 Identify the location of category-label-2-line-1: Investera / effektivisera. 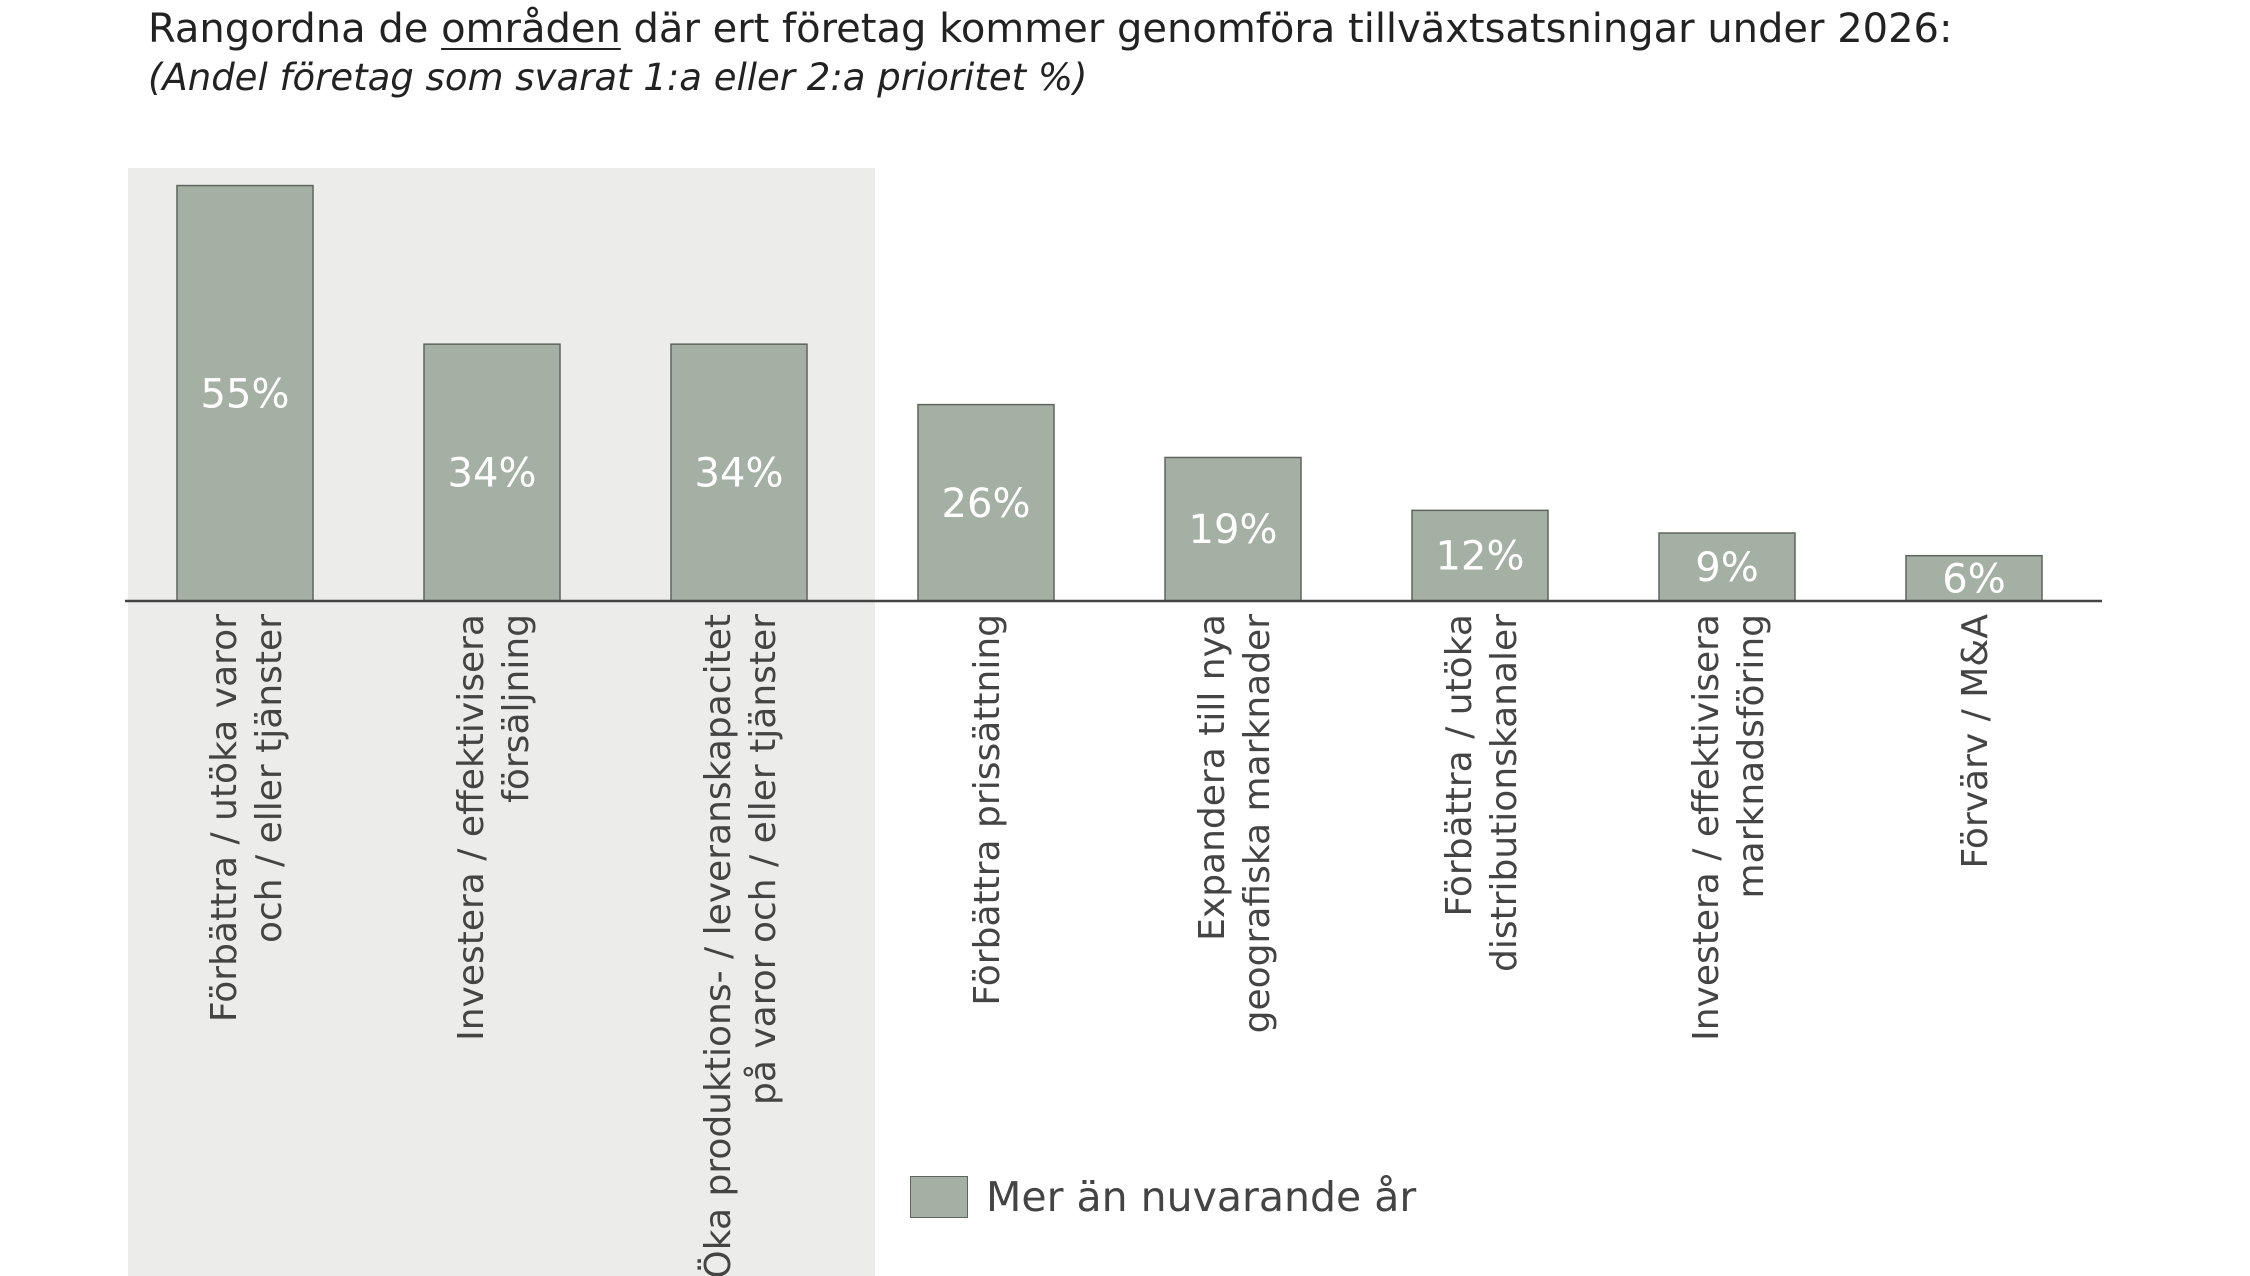
(471, 827).